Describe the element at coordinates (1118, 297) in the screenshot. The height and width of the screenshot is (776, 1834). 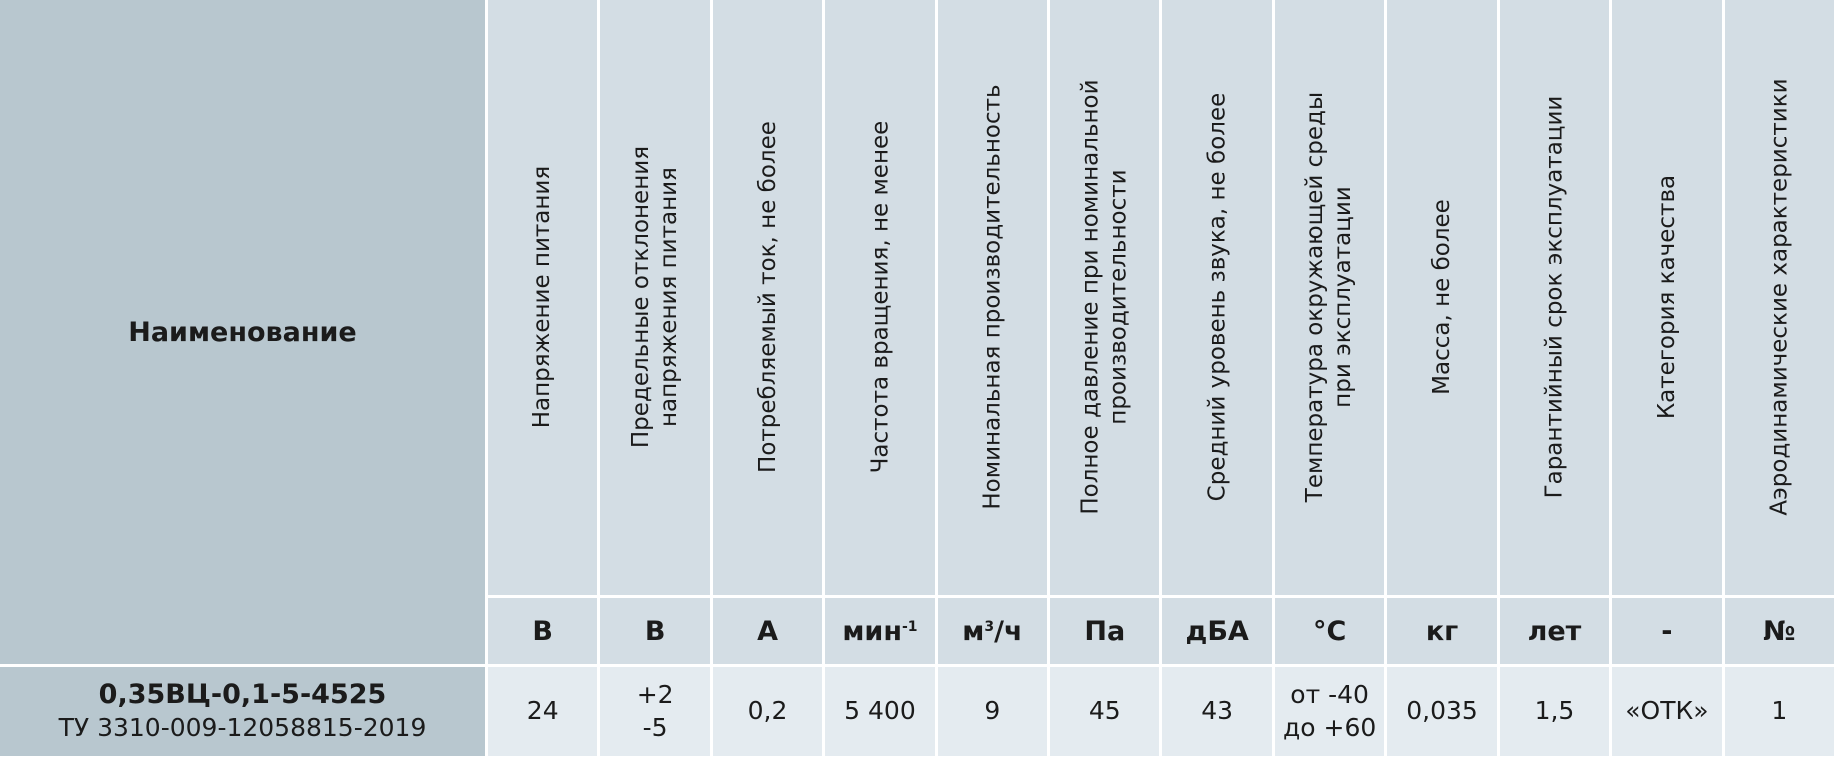
I see `column-header-line: производительности` at that location.